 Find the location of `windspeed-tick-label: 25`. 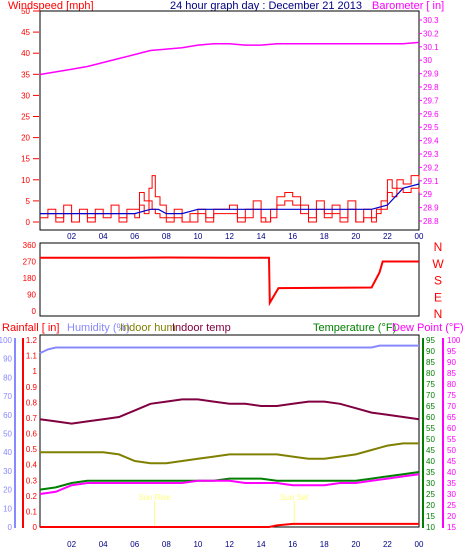

windspeed-tick-label: 25 is located at coordinates (25, 117).